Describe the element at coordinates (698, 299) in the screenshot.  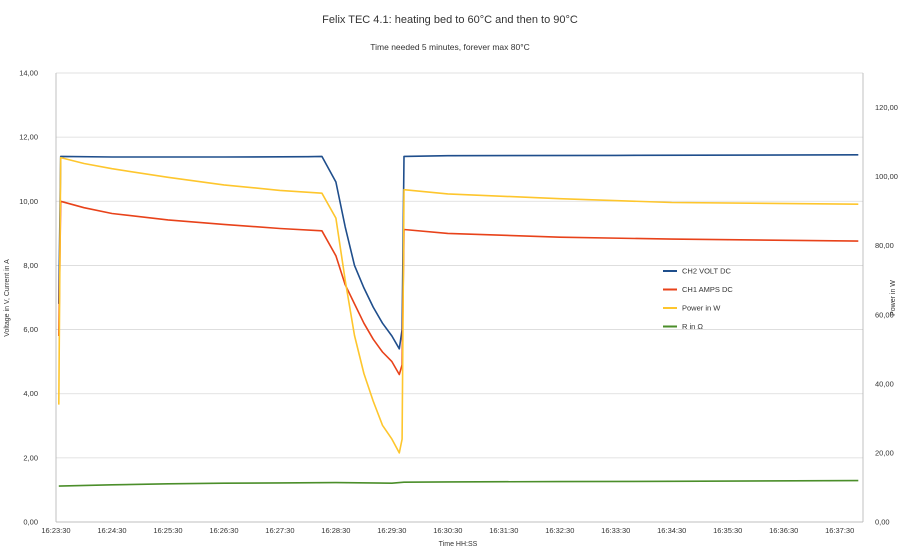
I see `legend: CH2 VOLT DC CH1 AMPS DC Power in W R in Ω` at that location.